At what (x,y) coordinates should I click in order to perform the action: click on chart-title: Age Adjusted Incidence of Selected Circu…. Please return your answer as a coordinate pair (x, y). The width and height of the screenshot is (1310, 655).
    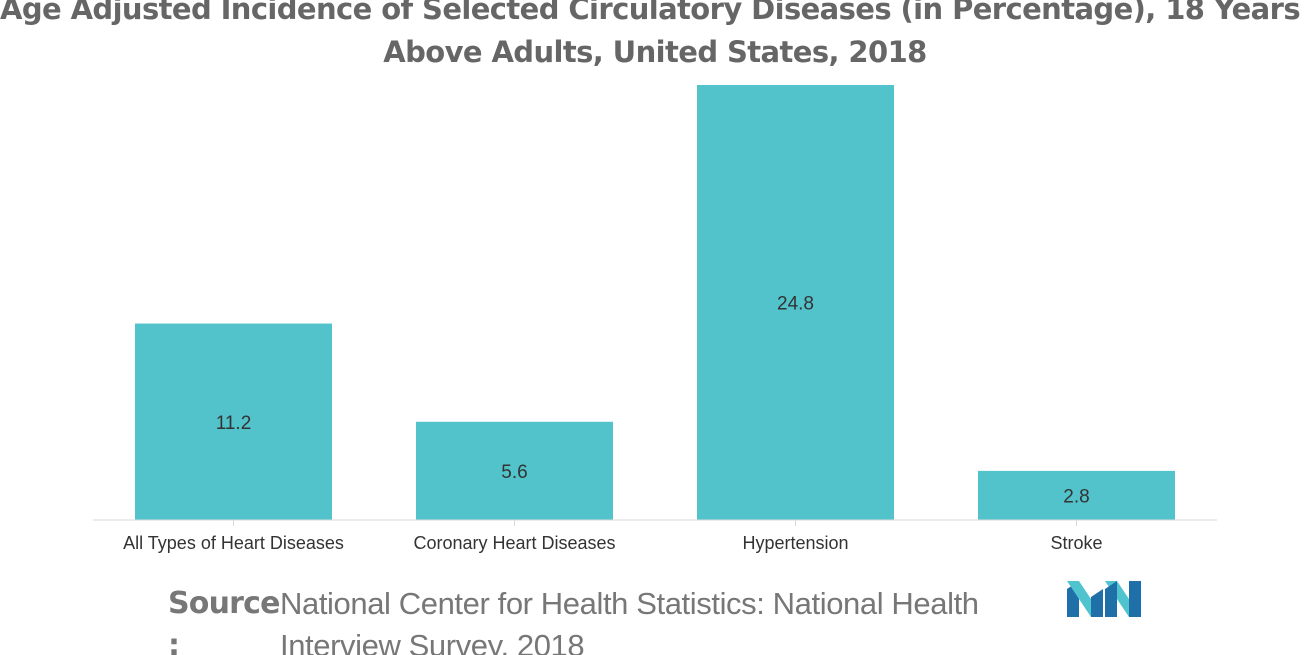
    Looking at the image, I should click on (655, 37).